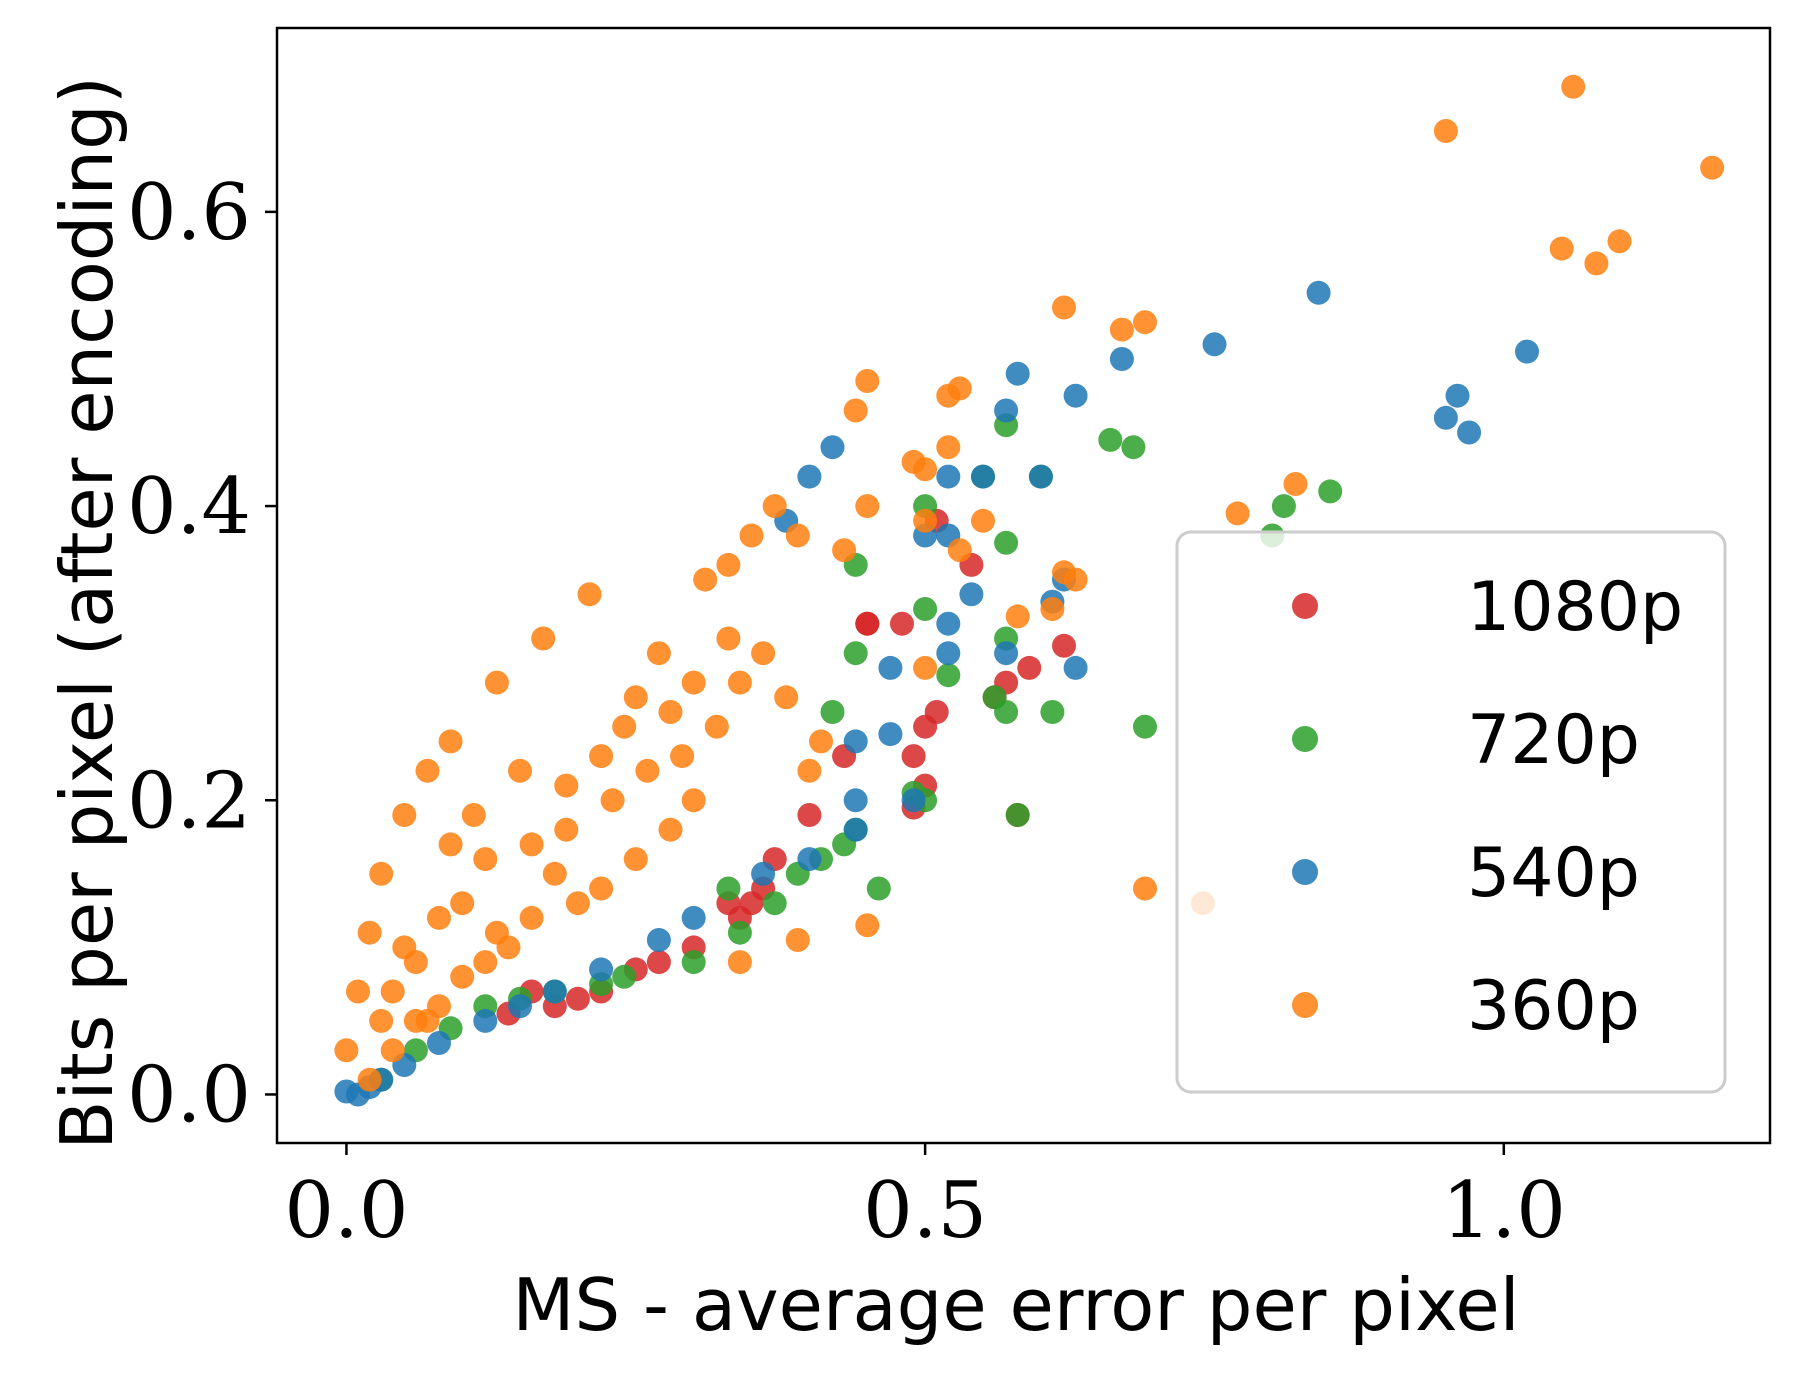 The width and height of the screenshot is (1793, 1376). Describe the element at coordinates (1305, 606) in the screenshot. I see `legend-marker-1080p` at that location.